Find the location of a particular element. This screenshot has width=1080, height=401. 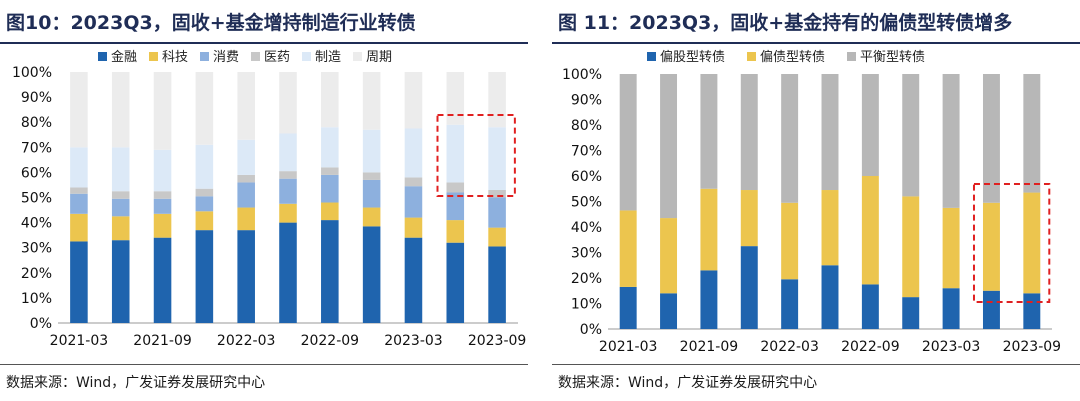

legend-label: 平衡型转债 is located at coordinates (892, 57).